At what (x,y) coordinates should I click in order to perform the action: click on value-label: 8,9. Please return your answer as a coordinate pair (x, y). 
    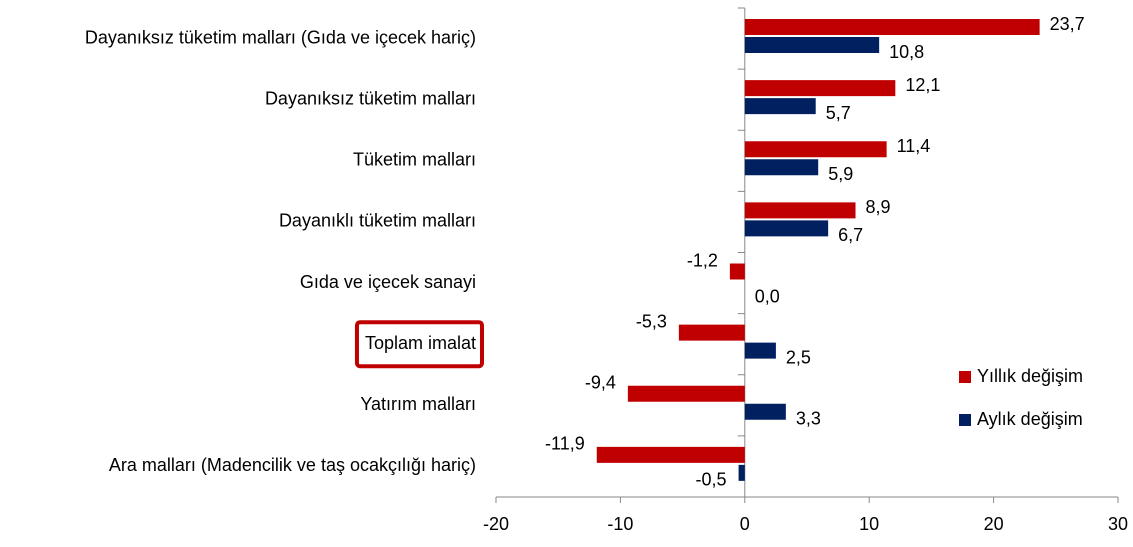
    Looking at the image, I should click on (878, 207).